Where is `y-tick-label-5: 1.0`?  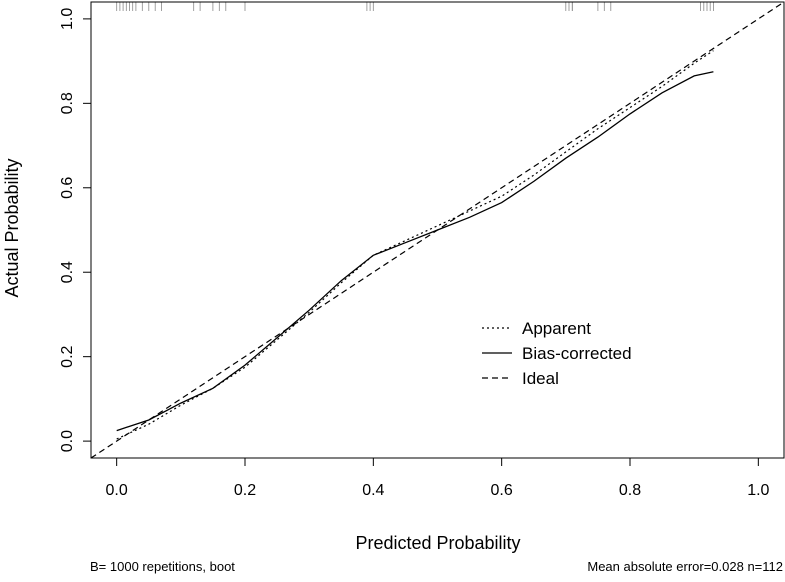
y-tick-label-5: 1.0 is located at coordinates (67, 19).